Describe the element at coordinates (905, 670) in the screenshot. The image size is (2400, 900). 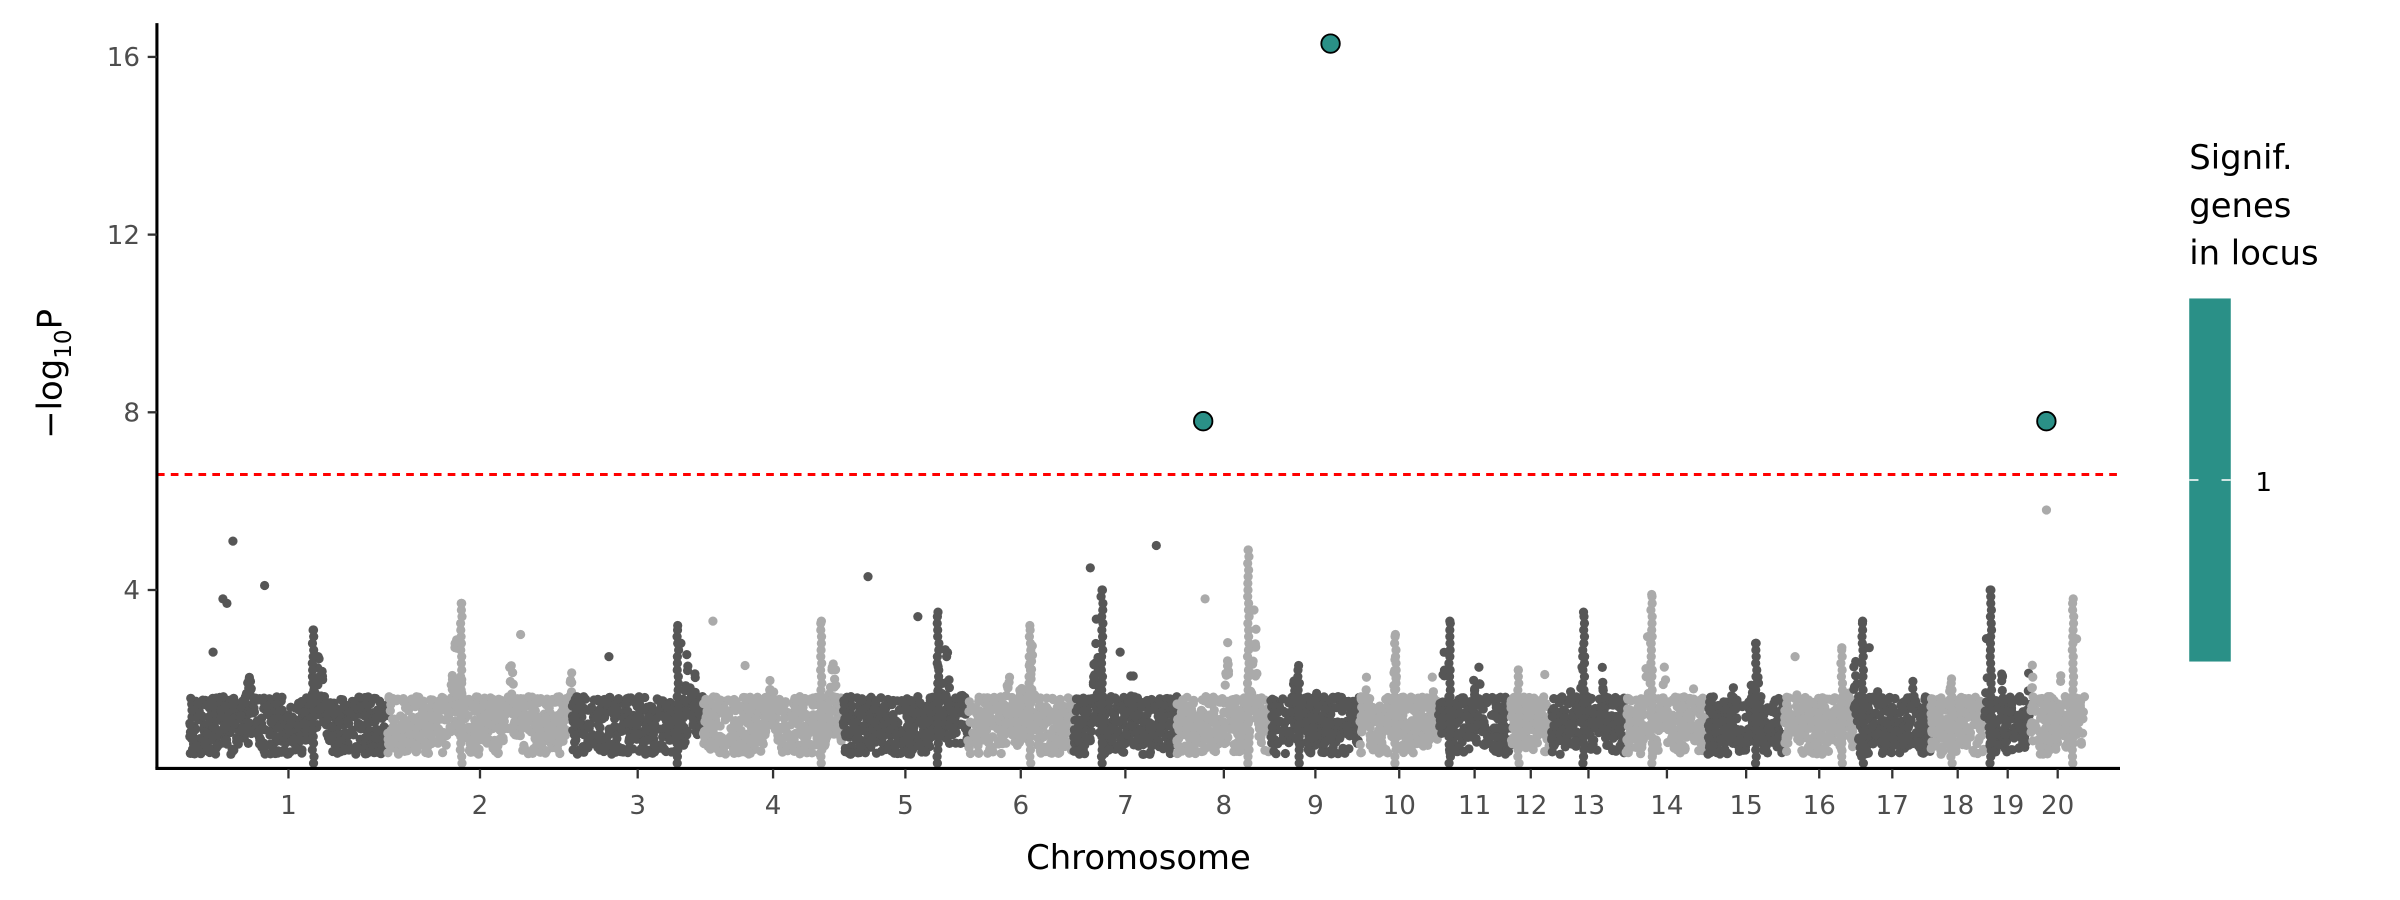
I see `chromosome-5-points` at that location.